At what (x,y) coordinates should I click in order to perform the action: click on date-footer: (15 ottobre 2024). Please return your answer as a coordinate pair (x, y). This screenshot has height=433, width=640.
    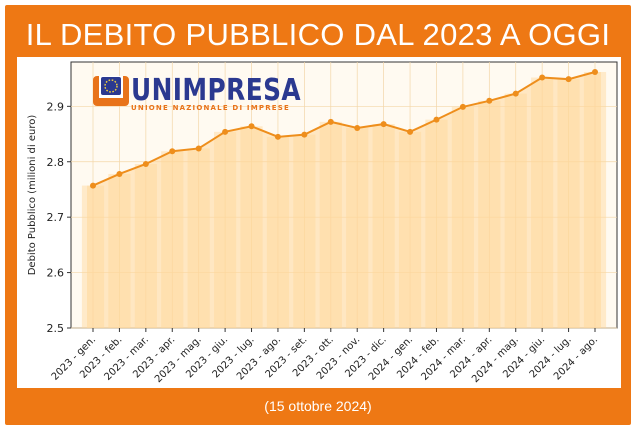
    Looking at the image, I should click on (318, 406).